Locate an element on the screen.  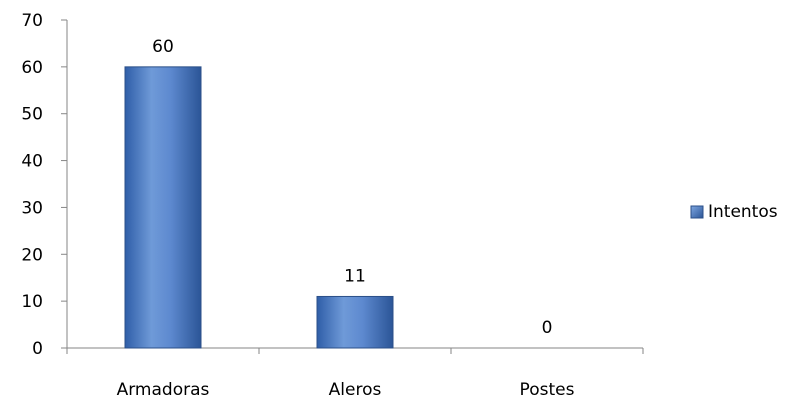
y-tick-label: 70 is located at coordinates (32, 21).